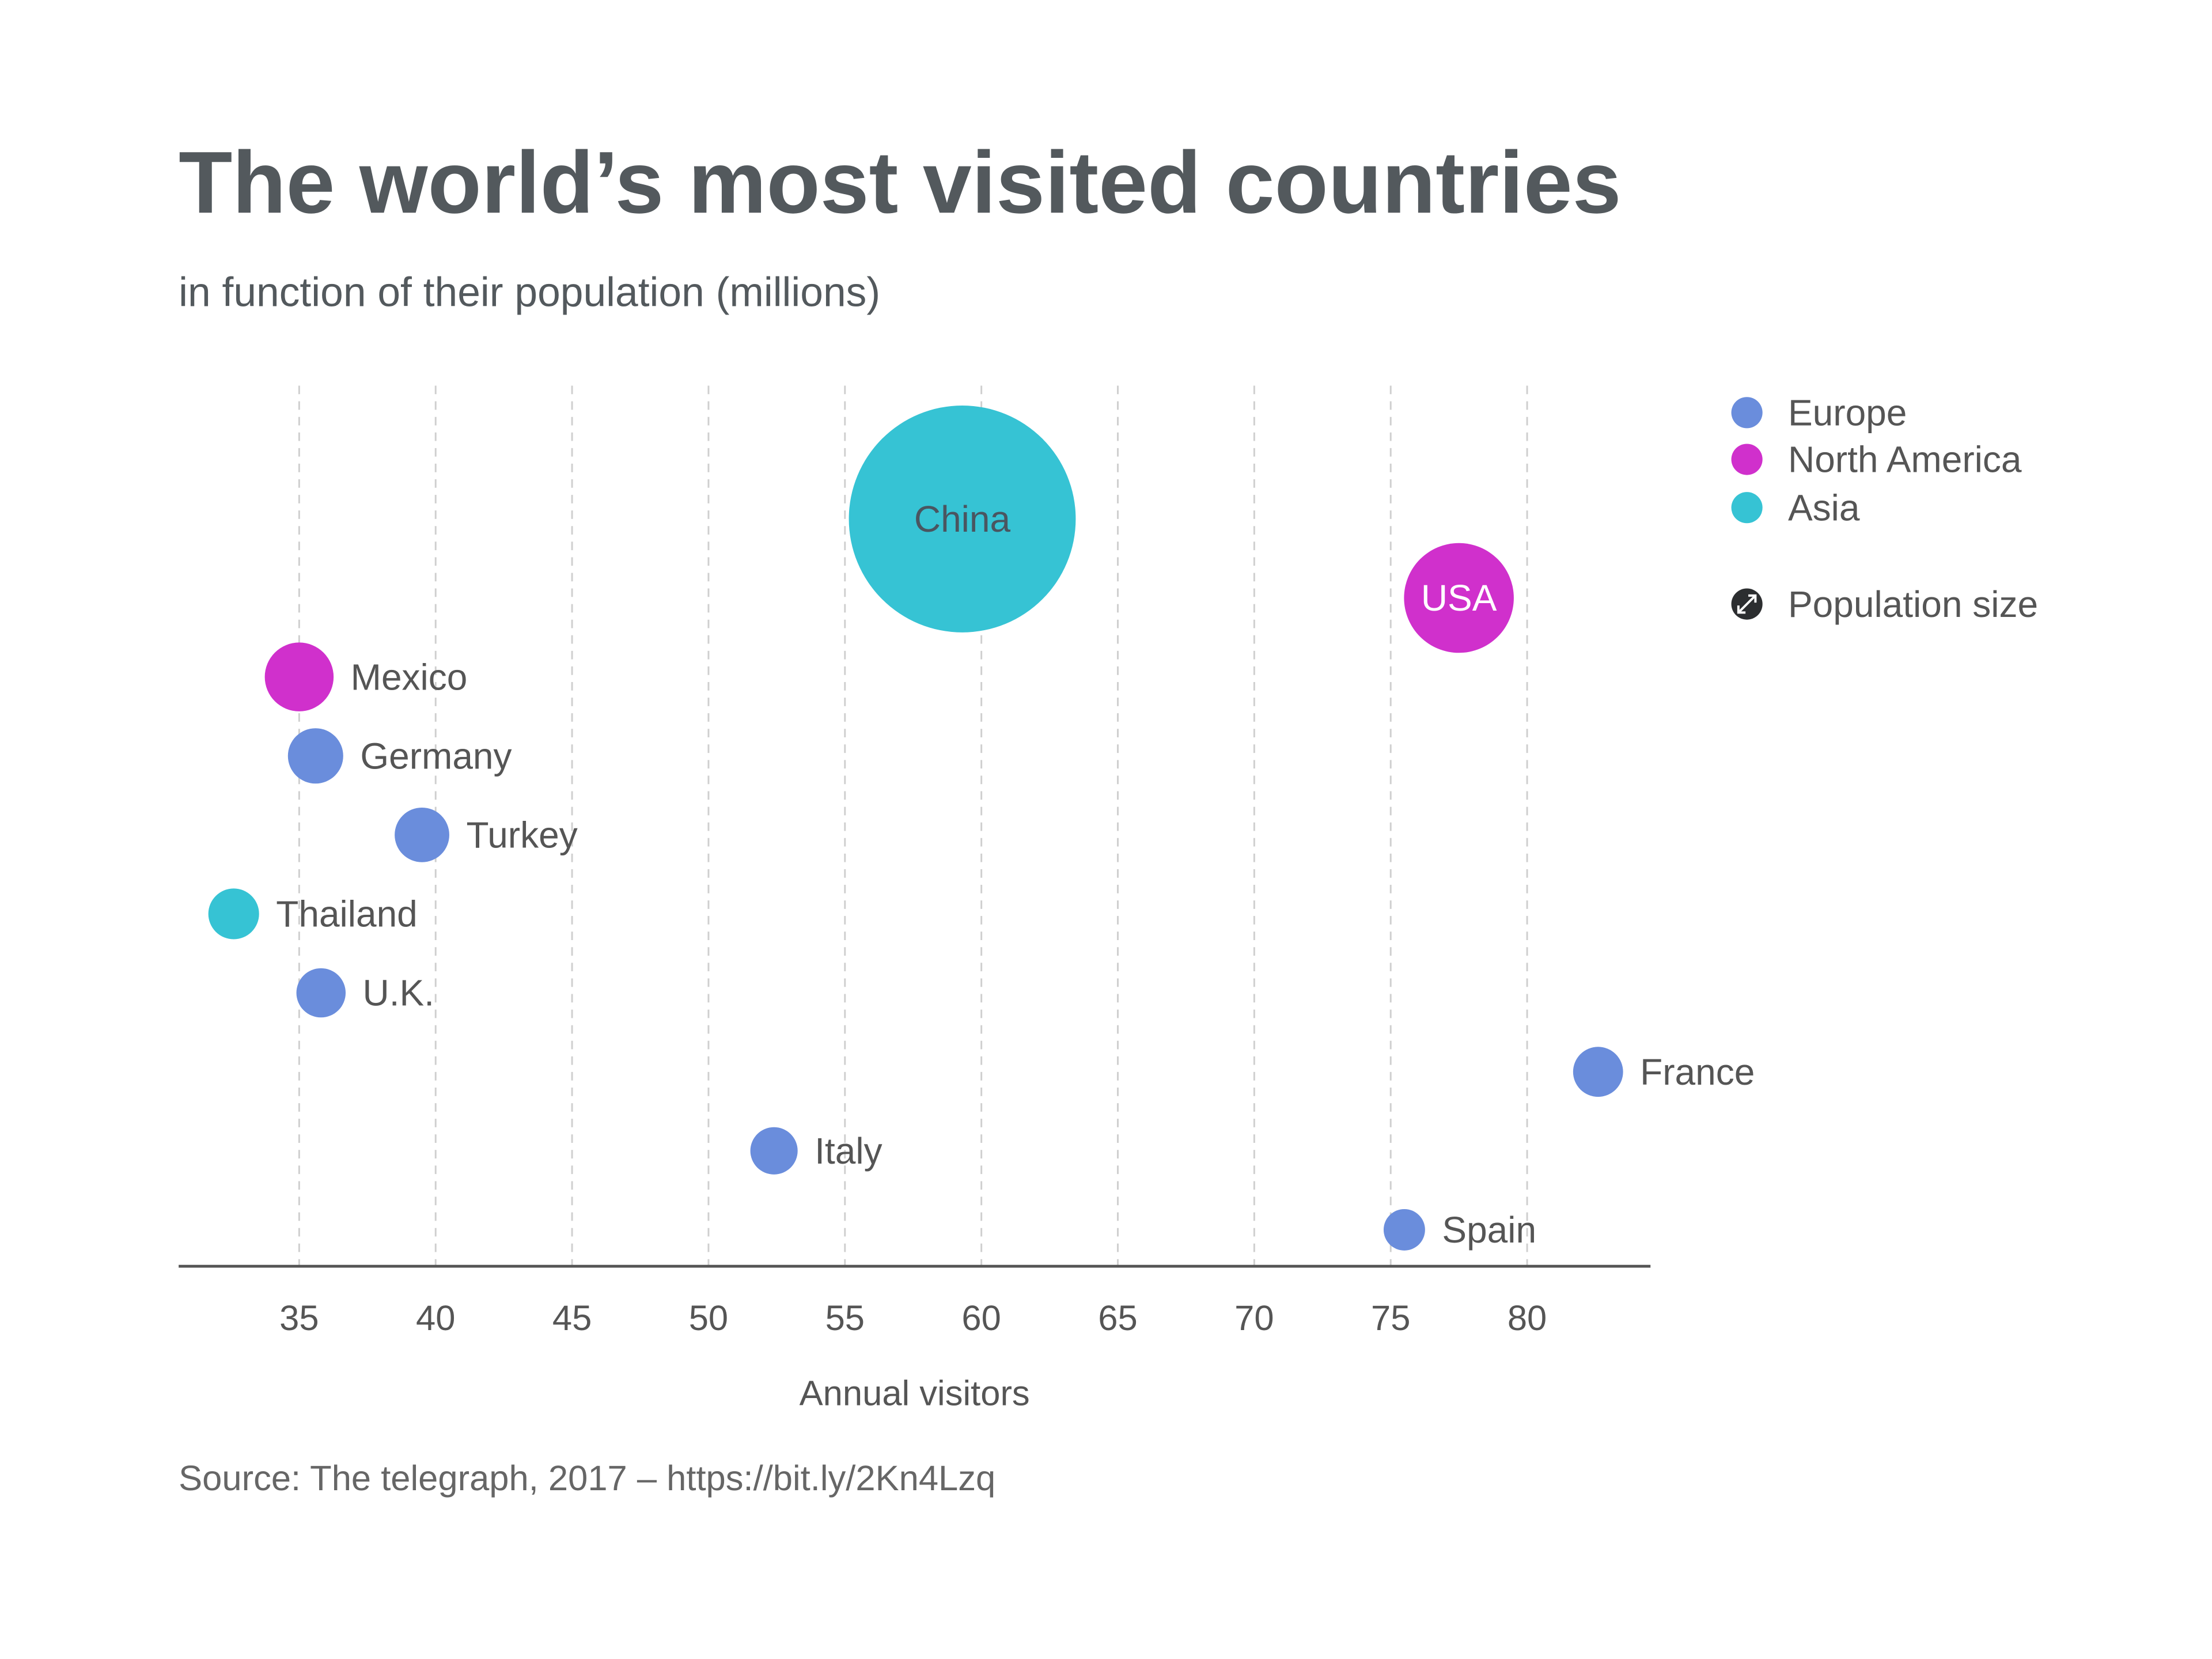 The width and height of the screenshot is (2212, 1659). I want to click on bubble-label: U.K., so click(398, 993).